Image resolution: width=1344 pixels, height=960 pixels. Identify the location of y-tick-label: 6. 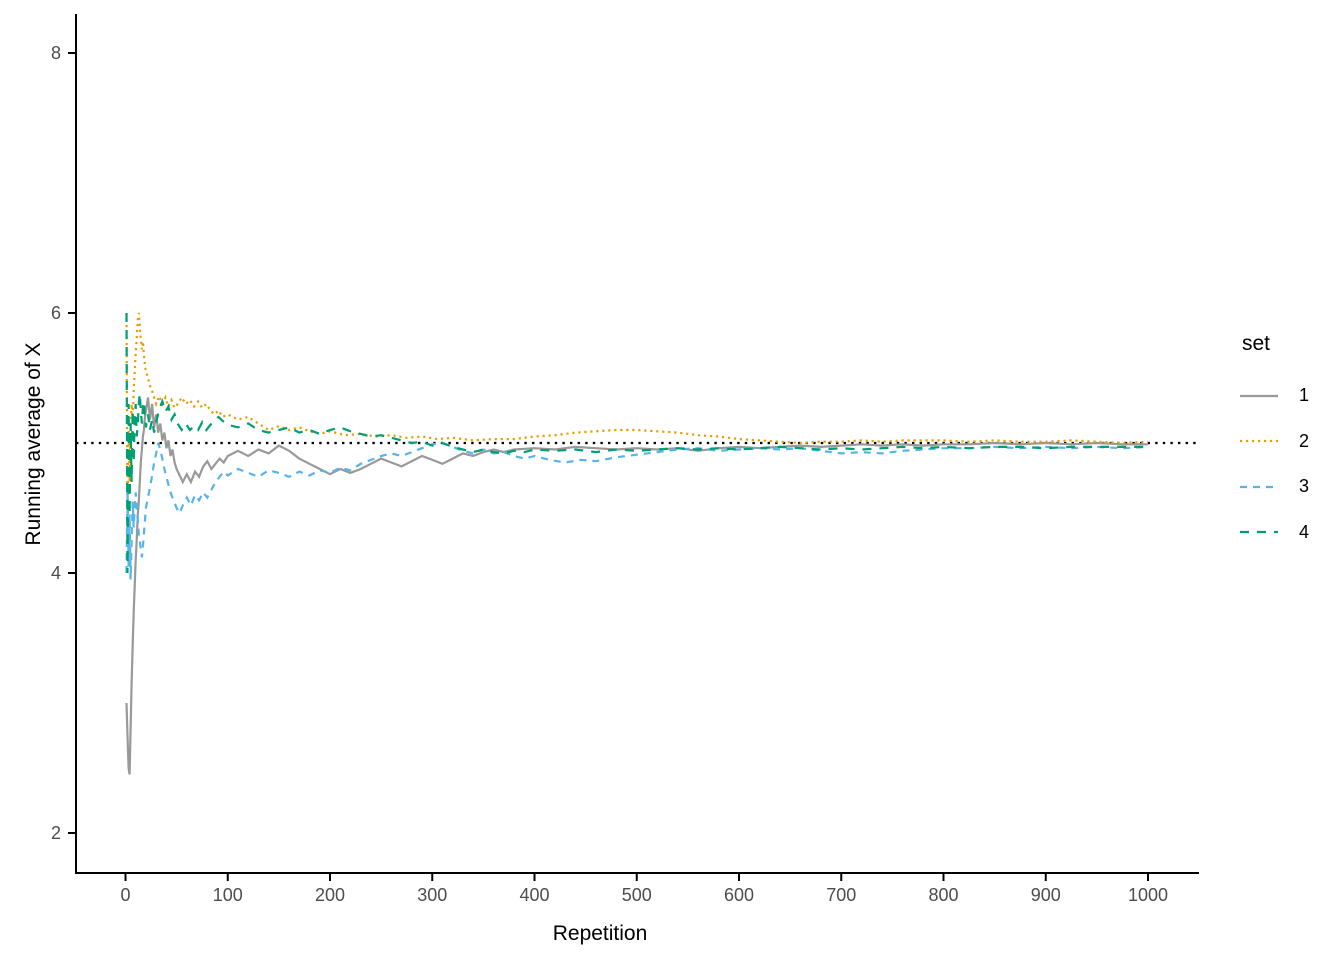
(56, 313).